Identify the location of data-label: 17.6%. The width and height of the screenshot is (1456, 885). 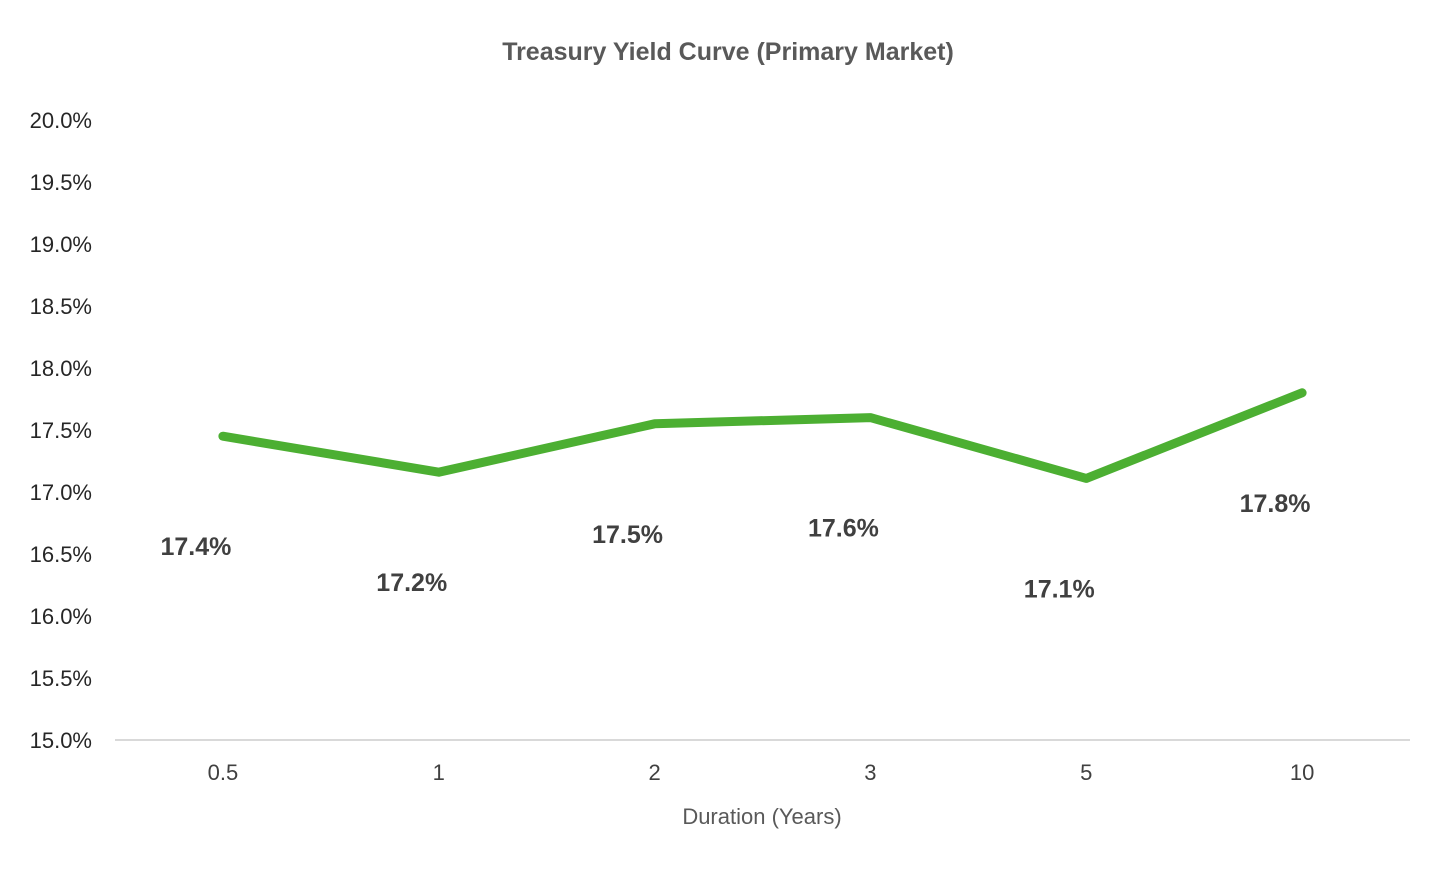
(843, 529).